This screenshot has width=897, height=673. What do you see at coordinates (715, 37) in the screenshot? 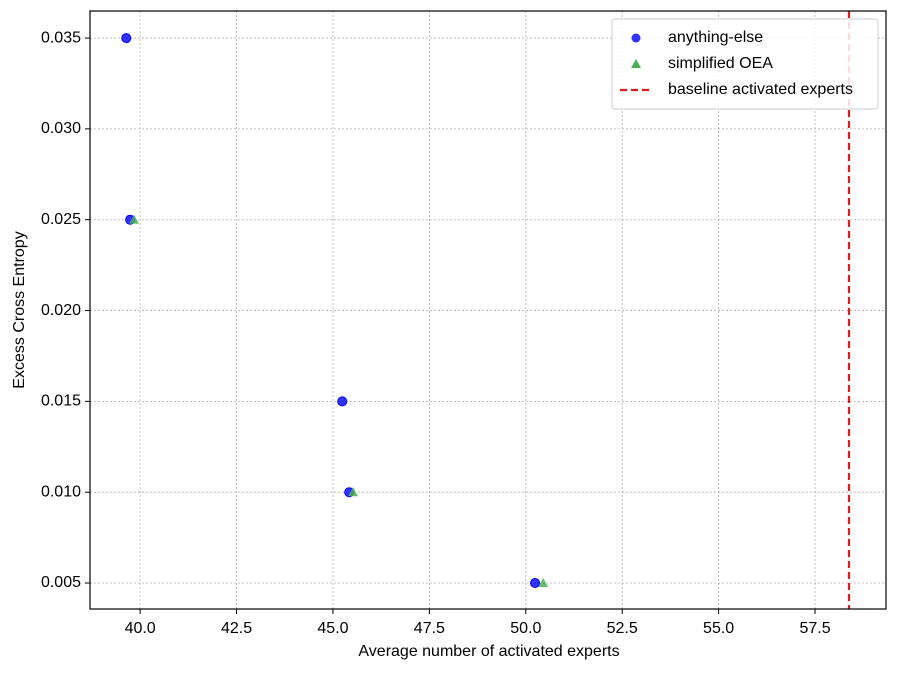
I see `legend-label: anything-else` at bounding box center [715, 37].